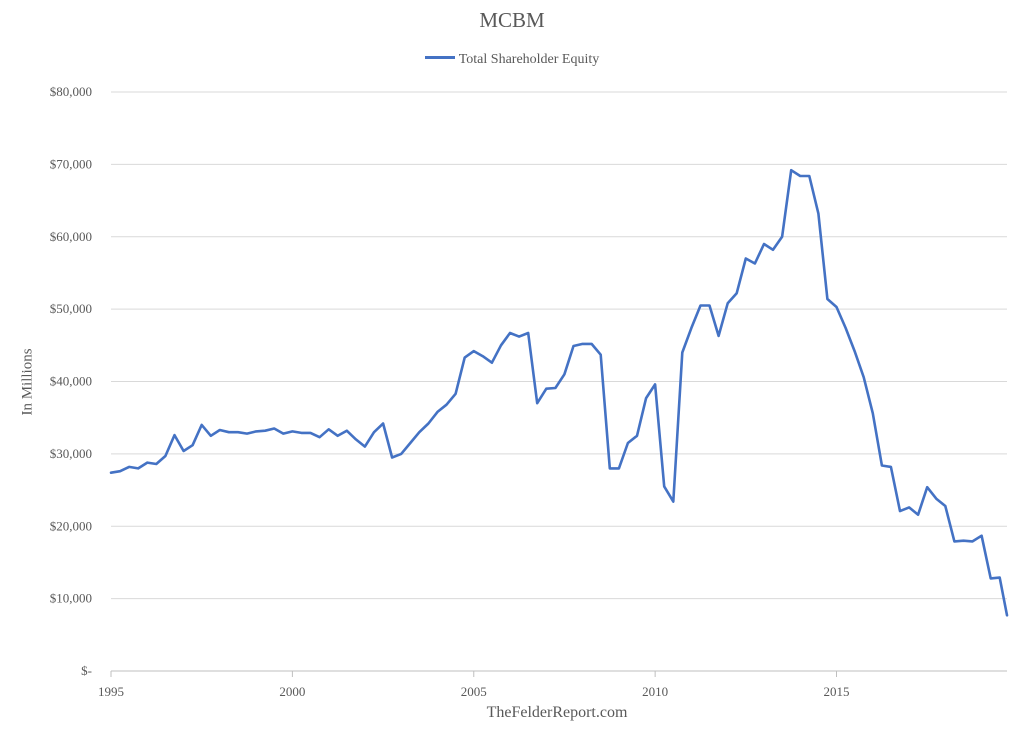 The height and width of the screenshot is (741, 1024). What do you see at coordinates (71, 91) in the screenshot?
I see `y-tick-label: $80,000` at bounding box center [71, 91].